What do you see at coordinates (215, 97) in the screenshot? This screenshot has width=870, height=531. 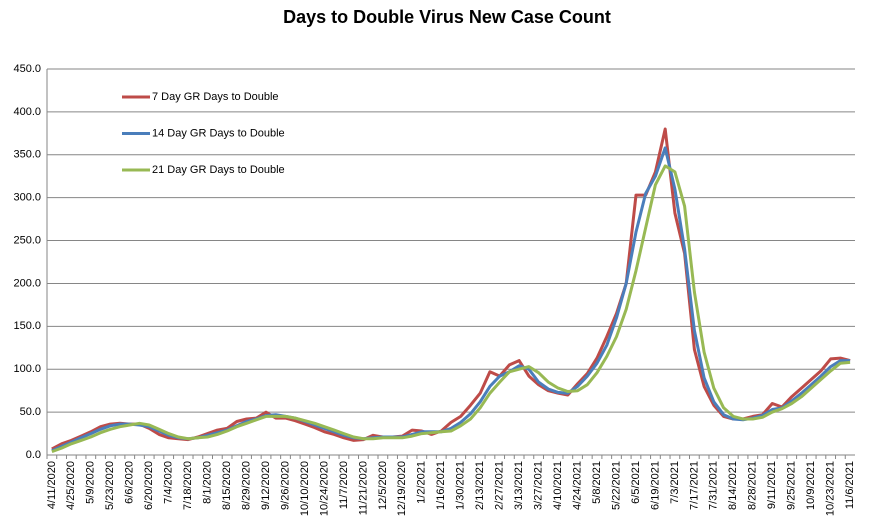 I see `legend-label: 7 Day GR Days to Double` at bounding box center [215, 97].